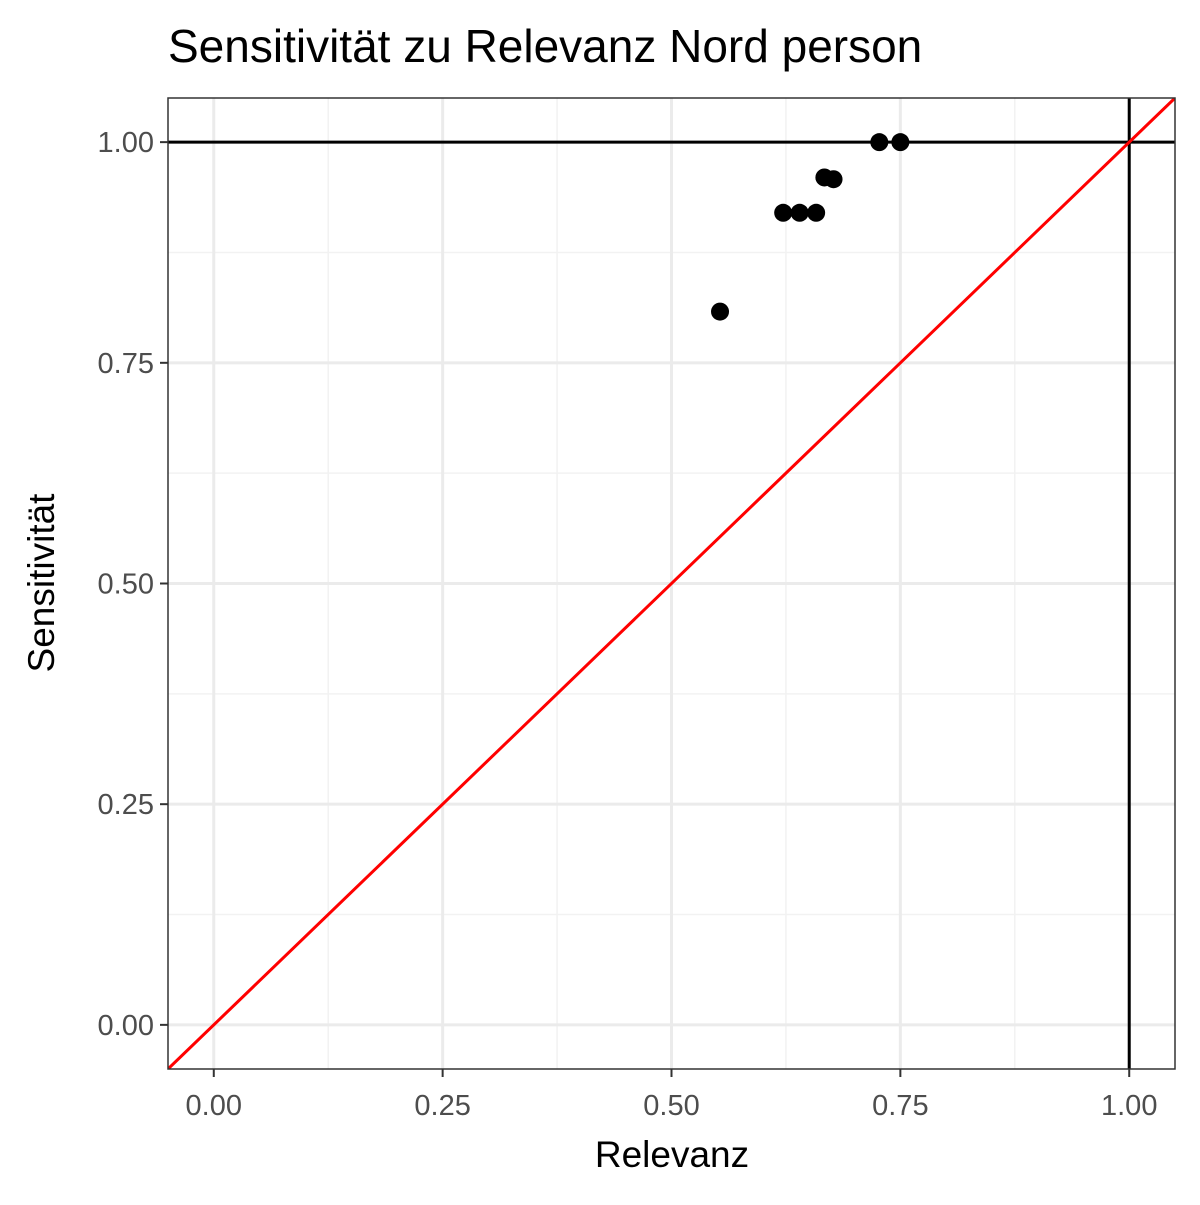 The height and width of the screenshot is (1205, 1200). I want to click on x-tick-label: 0.50, so click(671, 1106).